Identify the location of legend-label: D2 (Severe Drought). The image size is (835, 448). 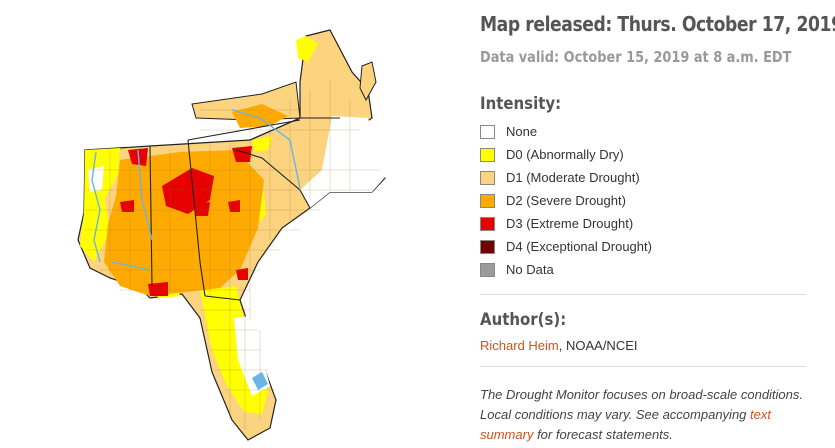
(566, 200).